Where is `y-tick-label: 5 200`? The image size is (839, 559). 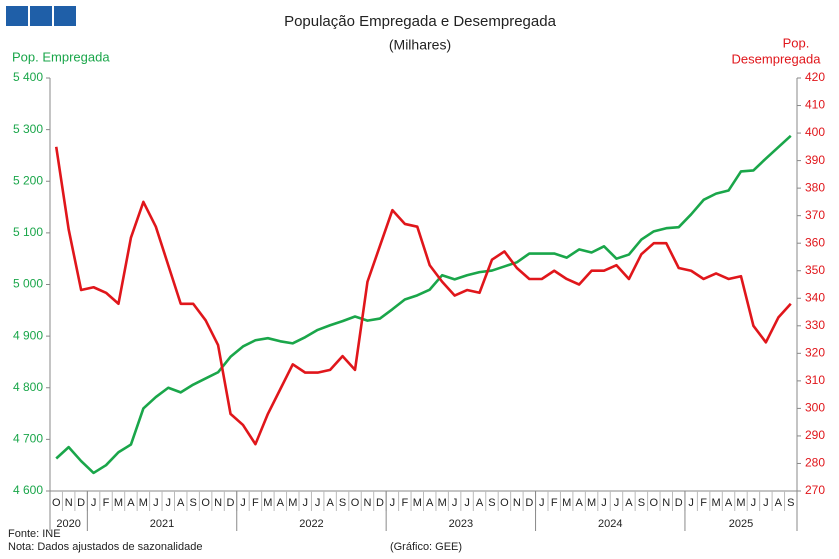 y-tick-label: 5 200 is located at coordinates (28, 180).